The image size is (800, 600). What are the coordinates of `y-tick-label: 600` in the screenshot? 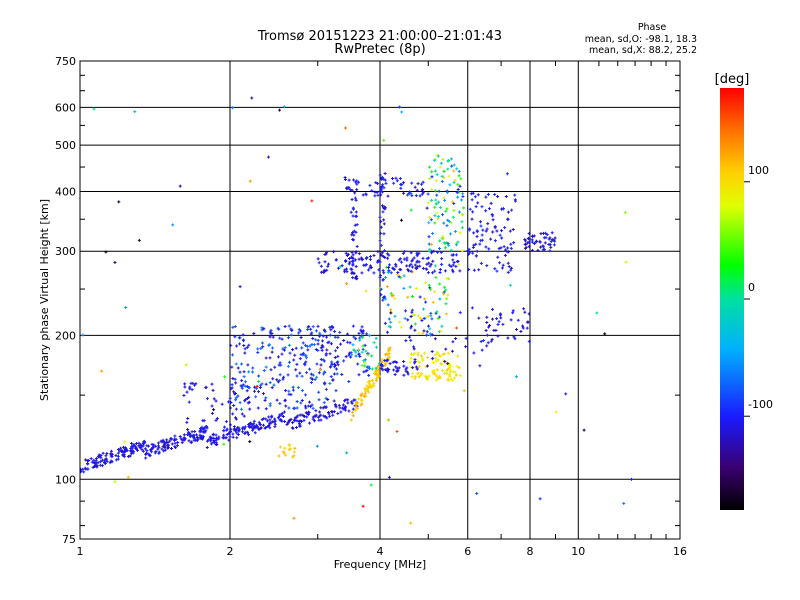 It's located at (65, 107).